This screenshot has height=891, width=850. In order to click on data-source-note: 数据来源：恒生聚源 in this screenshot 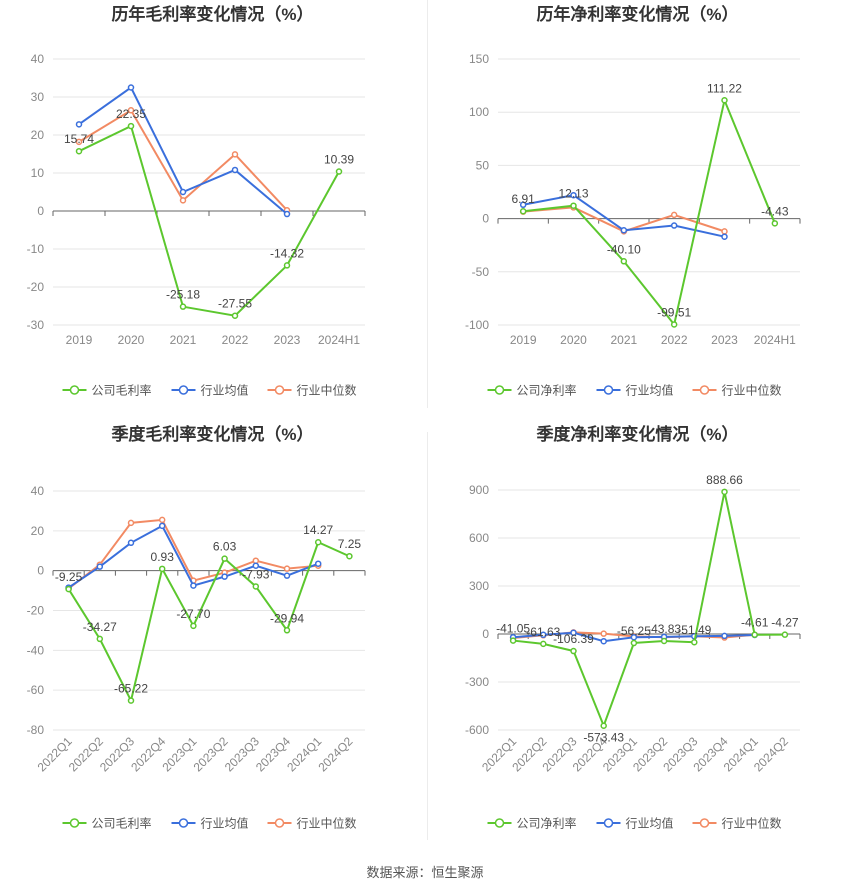, I will do `click(425, 872)`.